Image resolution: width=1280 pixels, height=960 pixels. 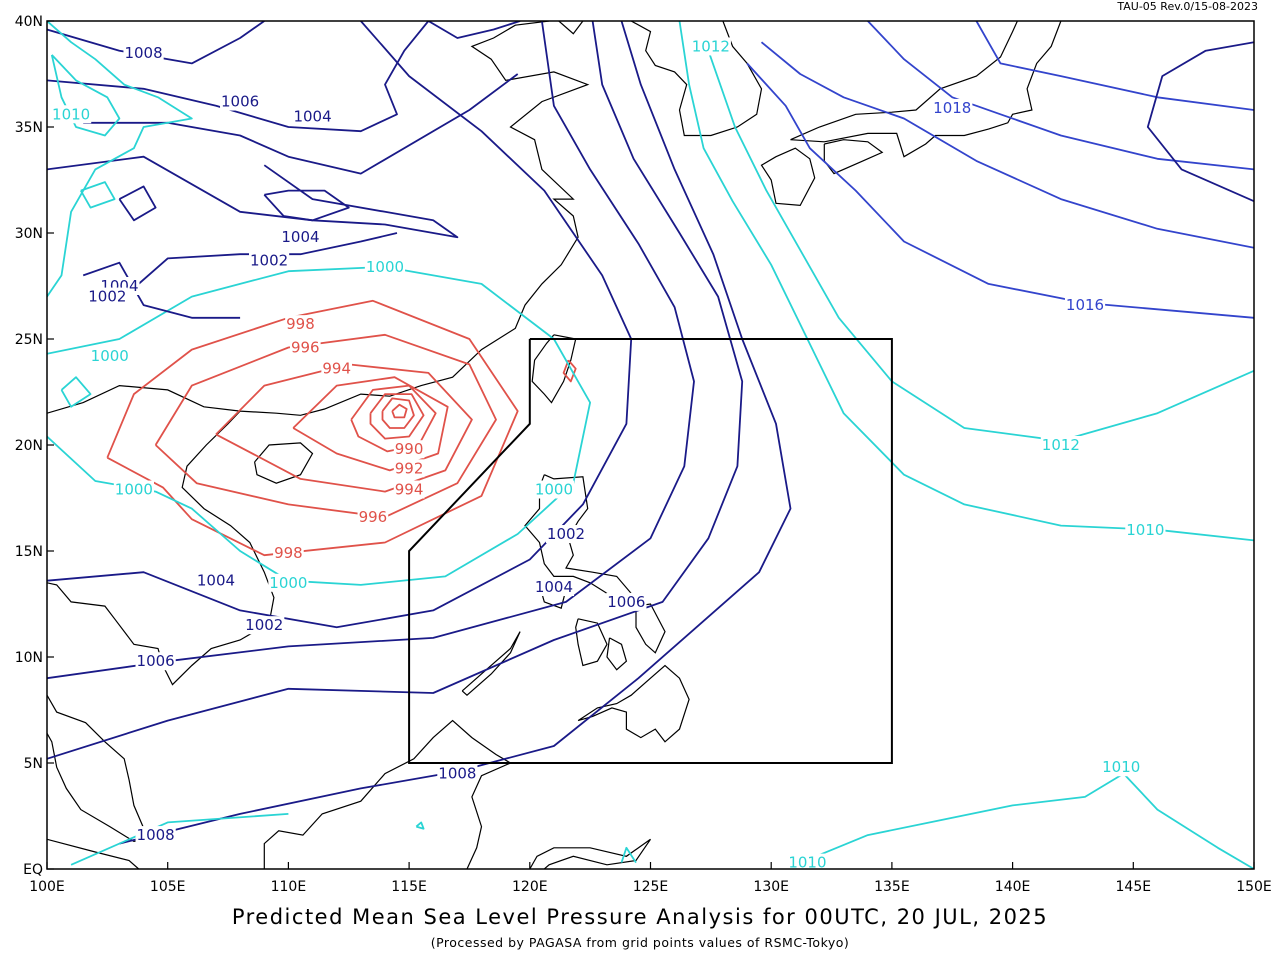 I want to click on x-tick-label-3: 115E, so click(x=409, y=887).